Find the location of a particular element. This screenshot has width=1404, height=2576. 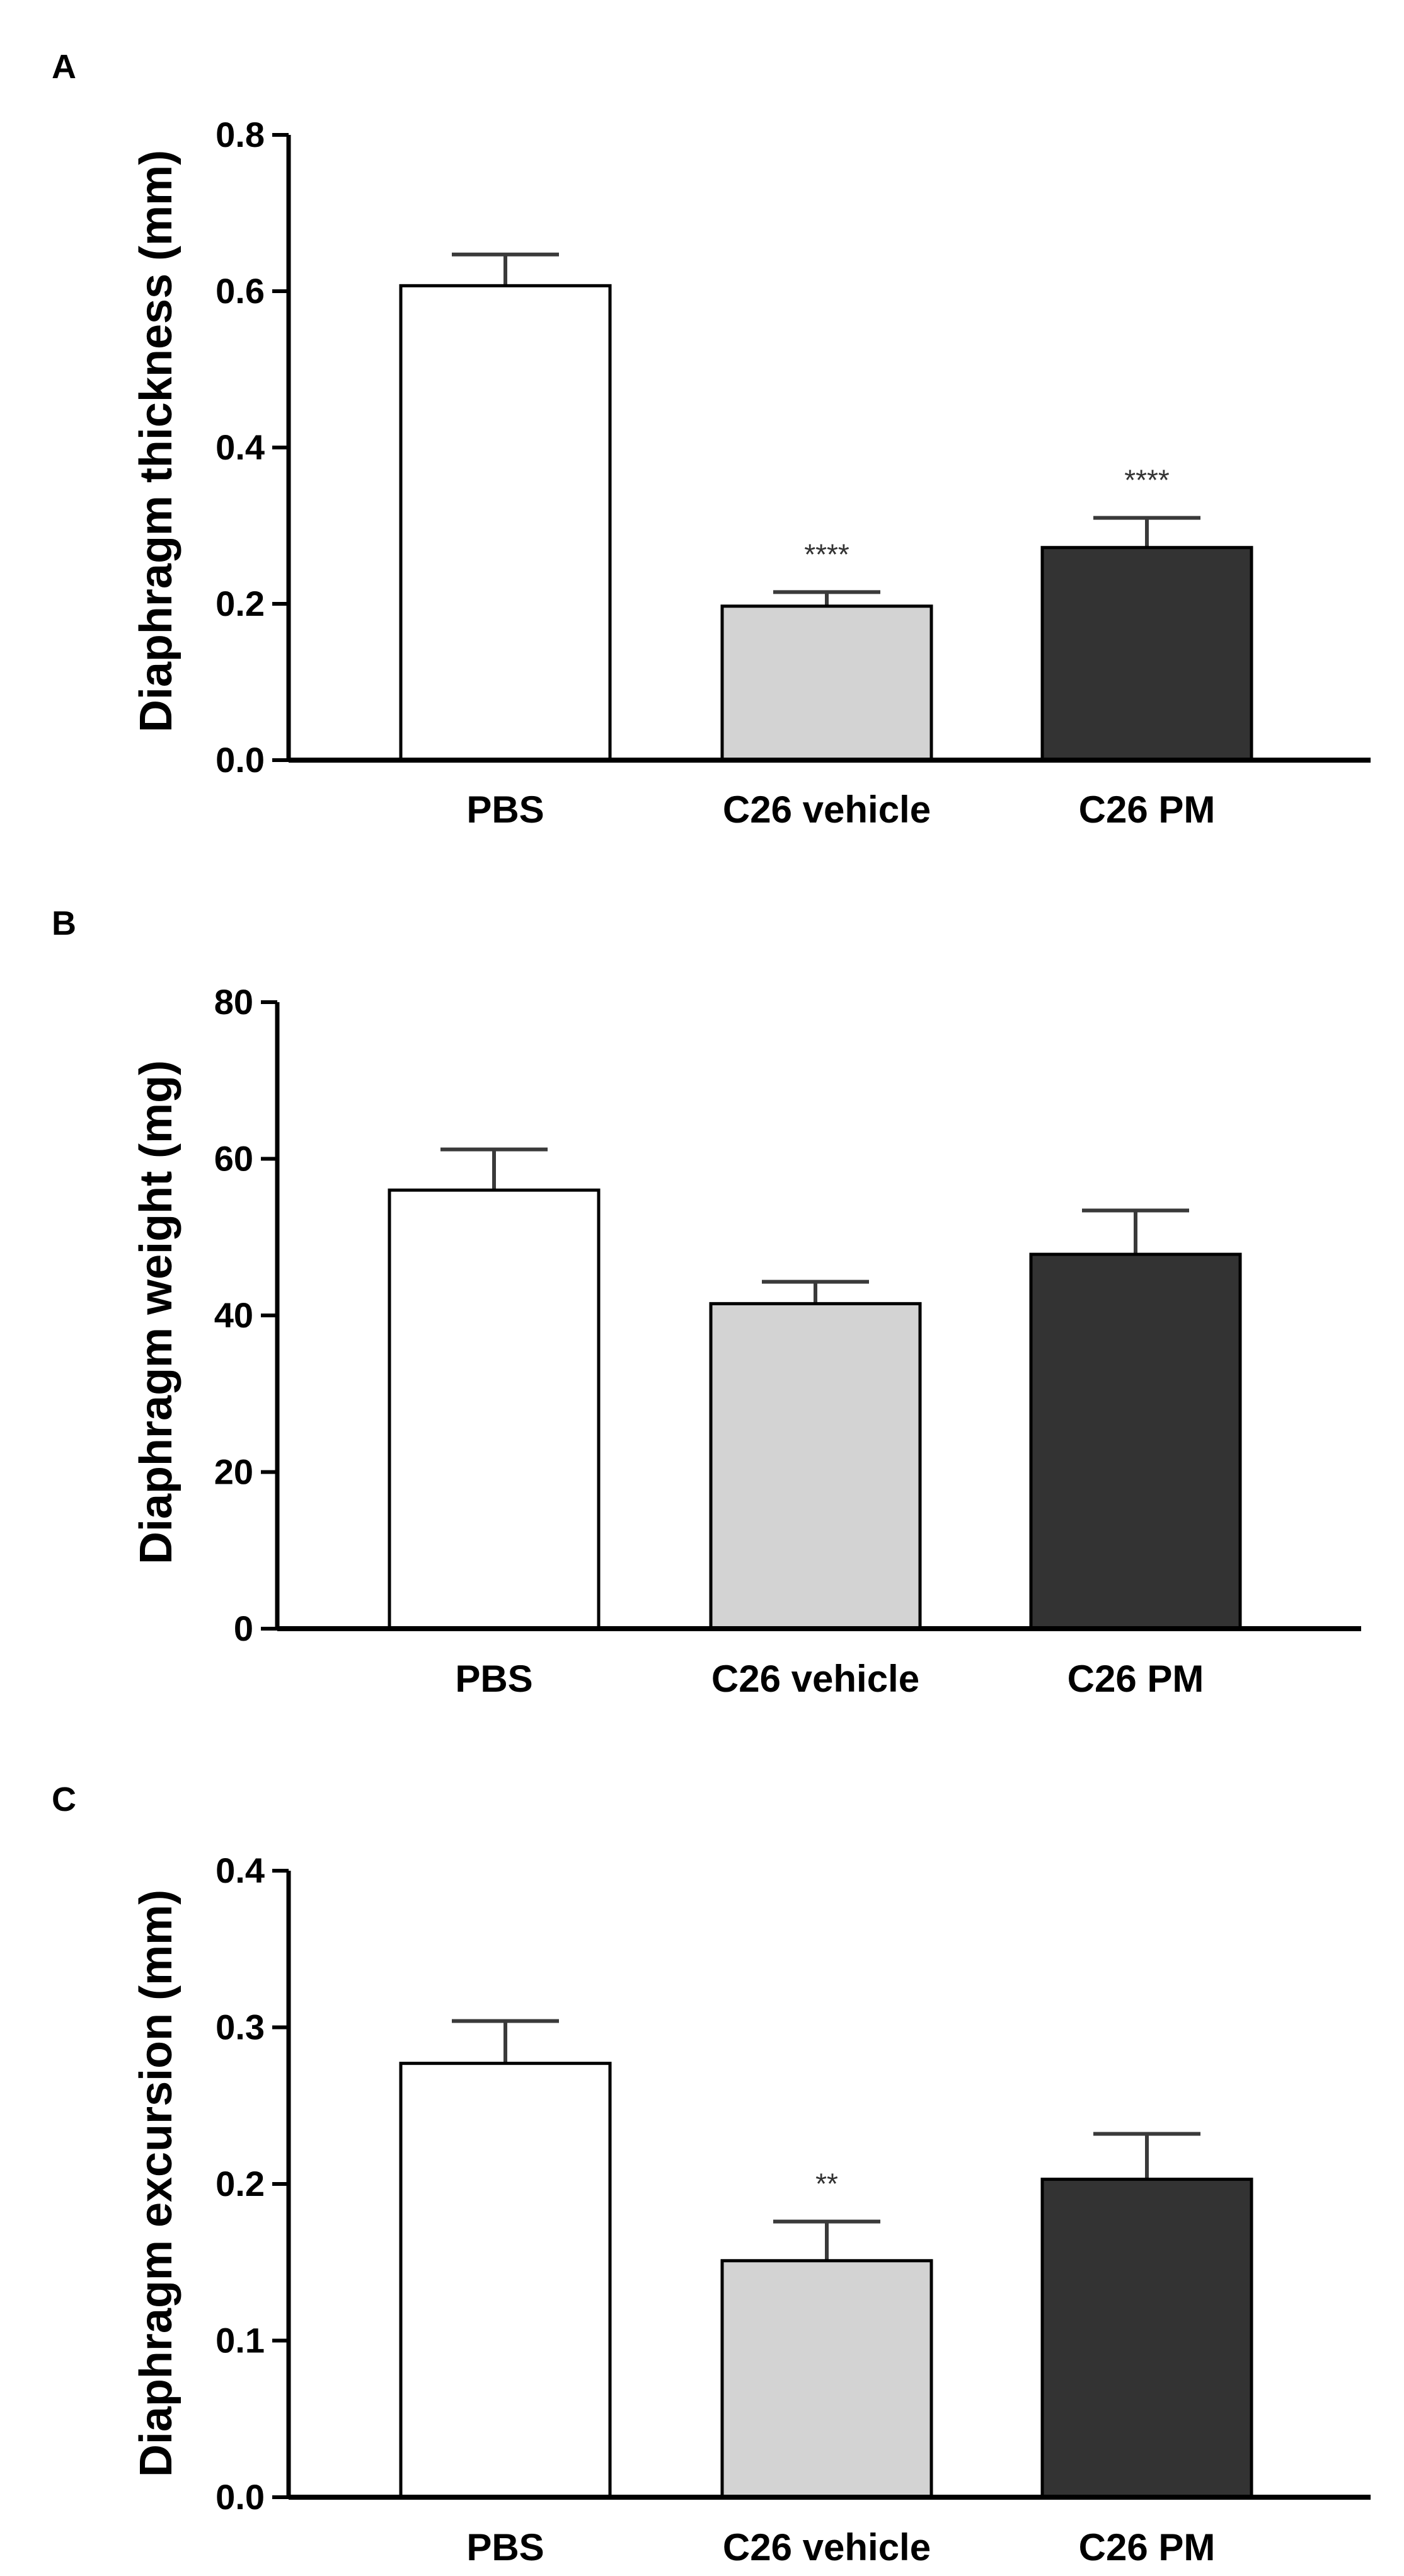

y-axis-label: Diaphragm excursion (mm) is located at coordinates (156, 2183).